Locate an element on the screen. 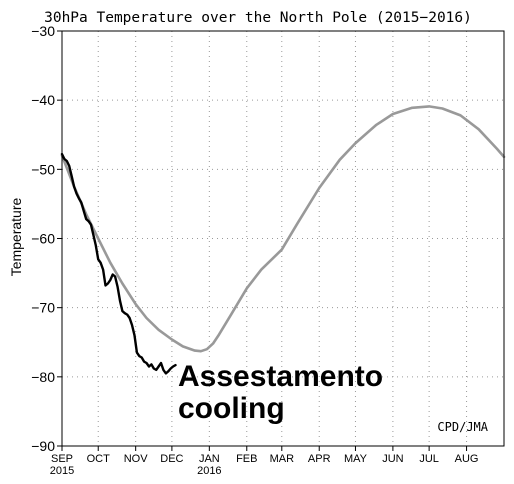  y-tick-label: −90 is located at coordinates (43, 446).